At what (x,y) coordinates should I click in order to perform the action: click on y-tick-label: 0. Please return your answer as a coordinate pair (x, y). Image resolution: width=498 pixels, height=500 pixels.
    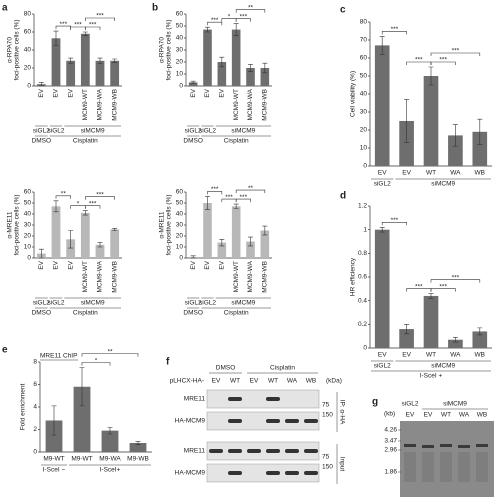
    Looking at the image, I should click on (181, 86).